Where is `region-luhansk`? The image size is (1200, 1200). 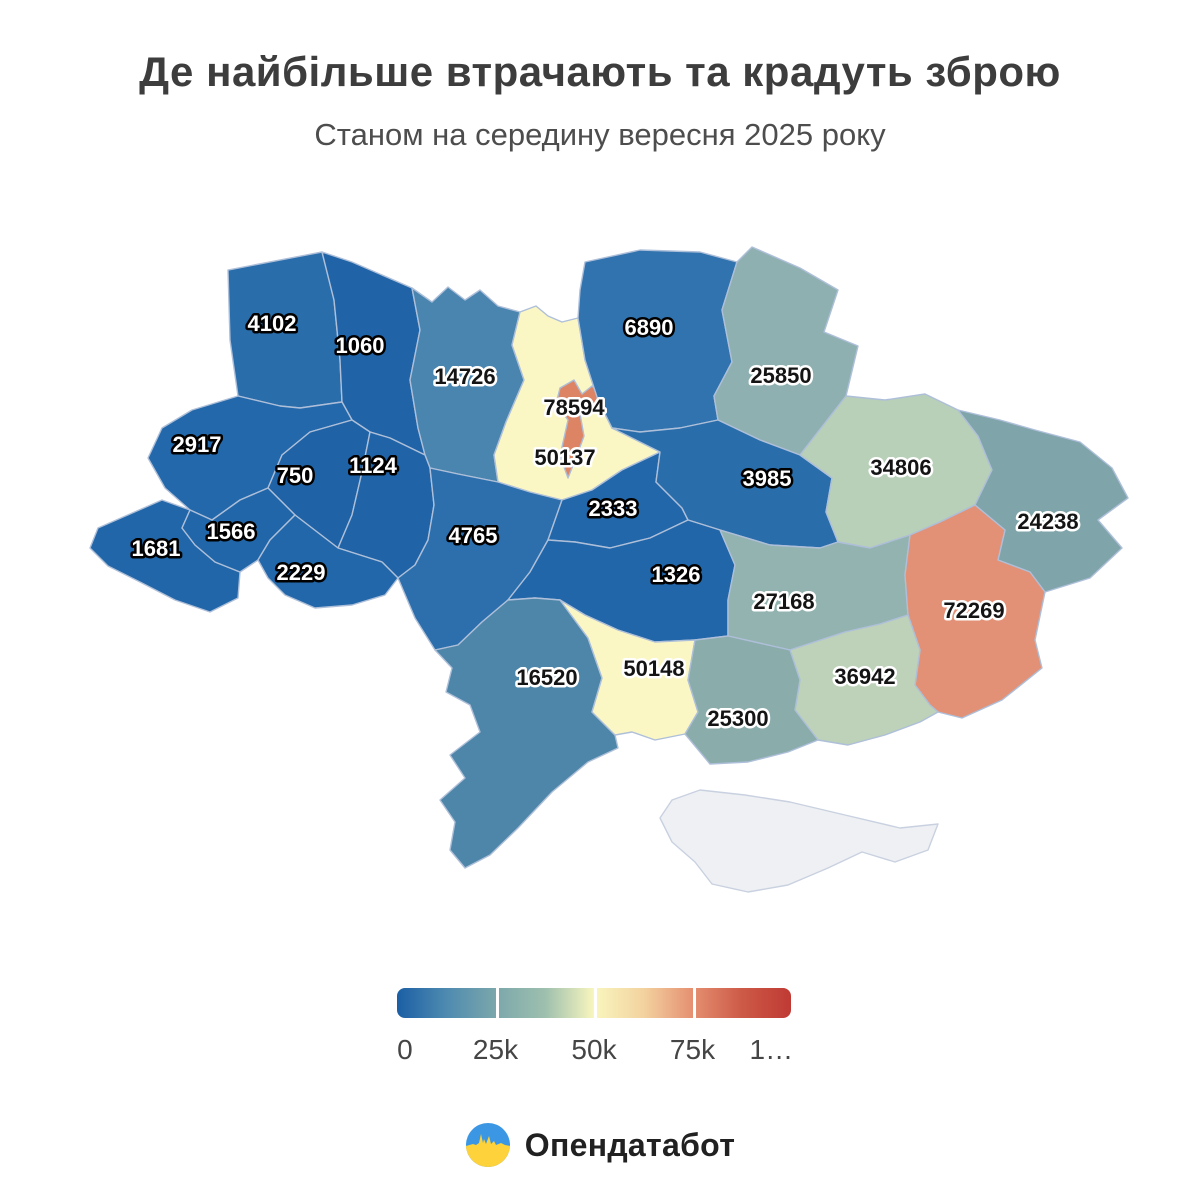
region-luhansk is located at coordinates (1043, 501).